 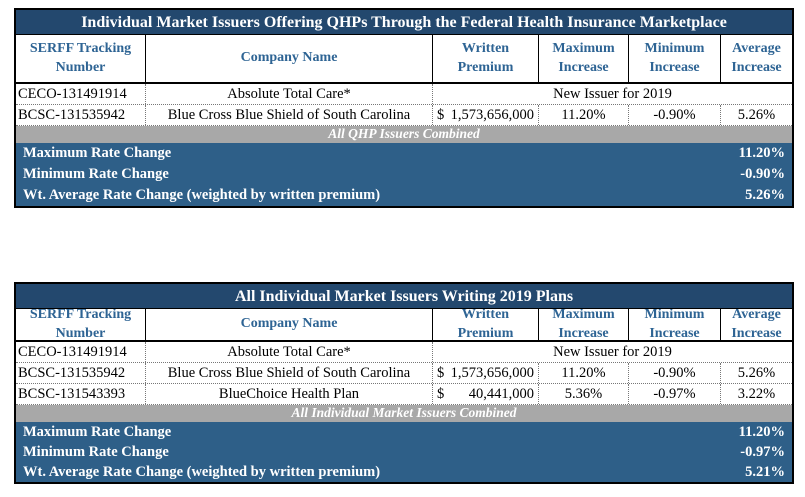 What do you see at coordinates (756, 394) in the screenshot?
I see `avg-increase-cell: 3.22%` at bounding box center [756, 394].